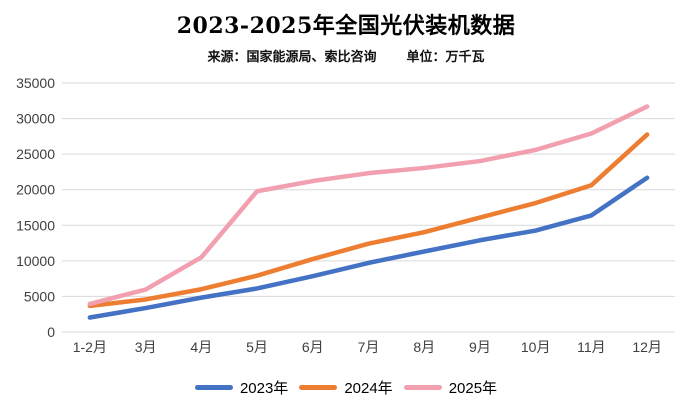  Describe the element at coordinates (313, 347) in the screenshot. I see `x-axis-label-5: 6月` at that location.